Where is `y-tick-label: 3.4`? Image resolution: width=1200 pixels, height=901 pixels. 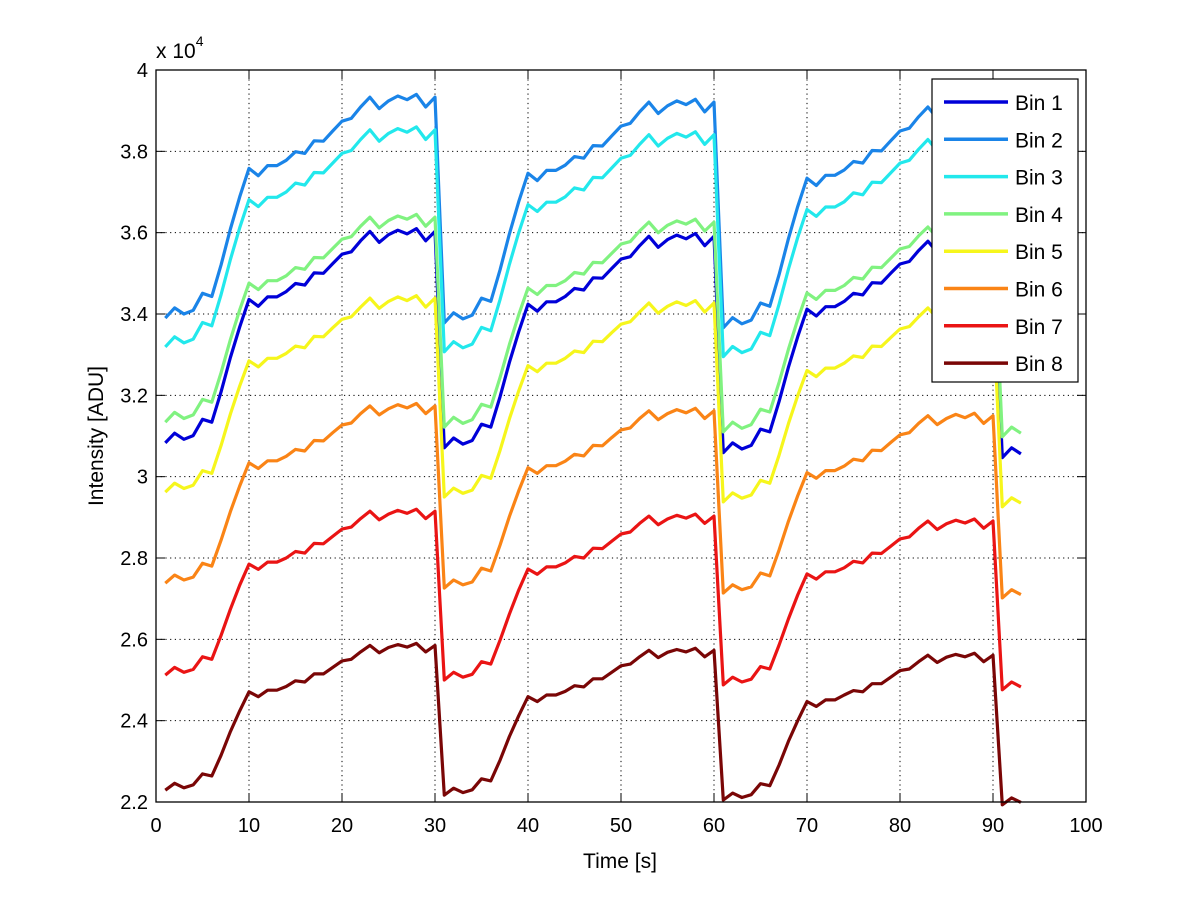
y-tick-label: 3.4 is located at coordinates (134, 315).